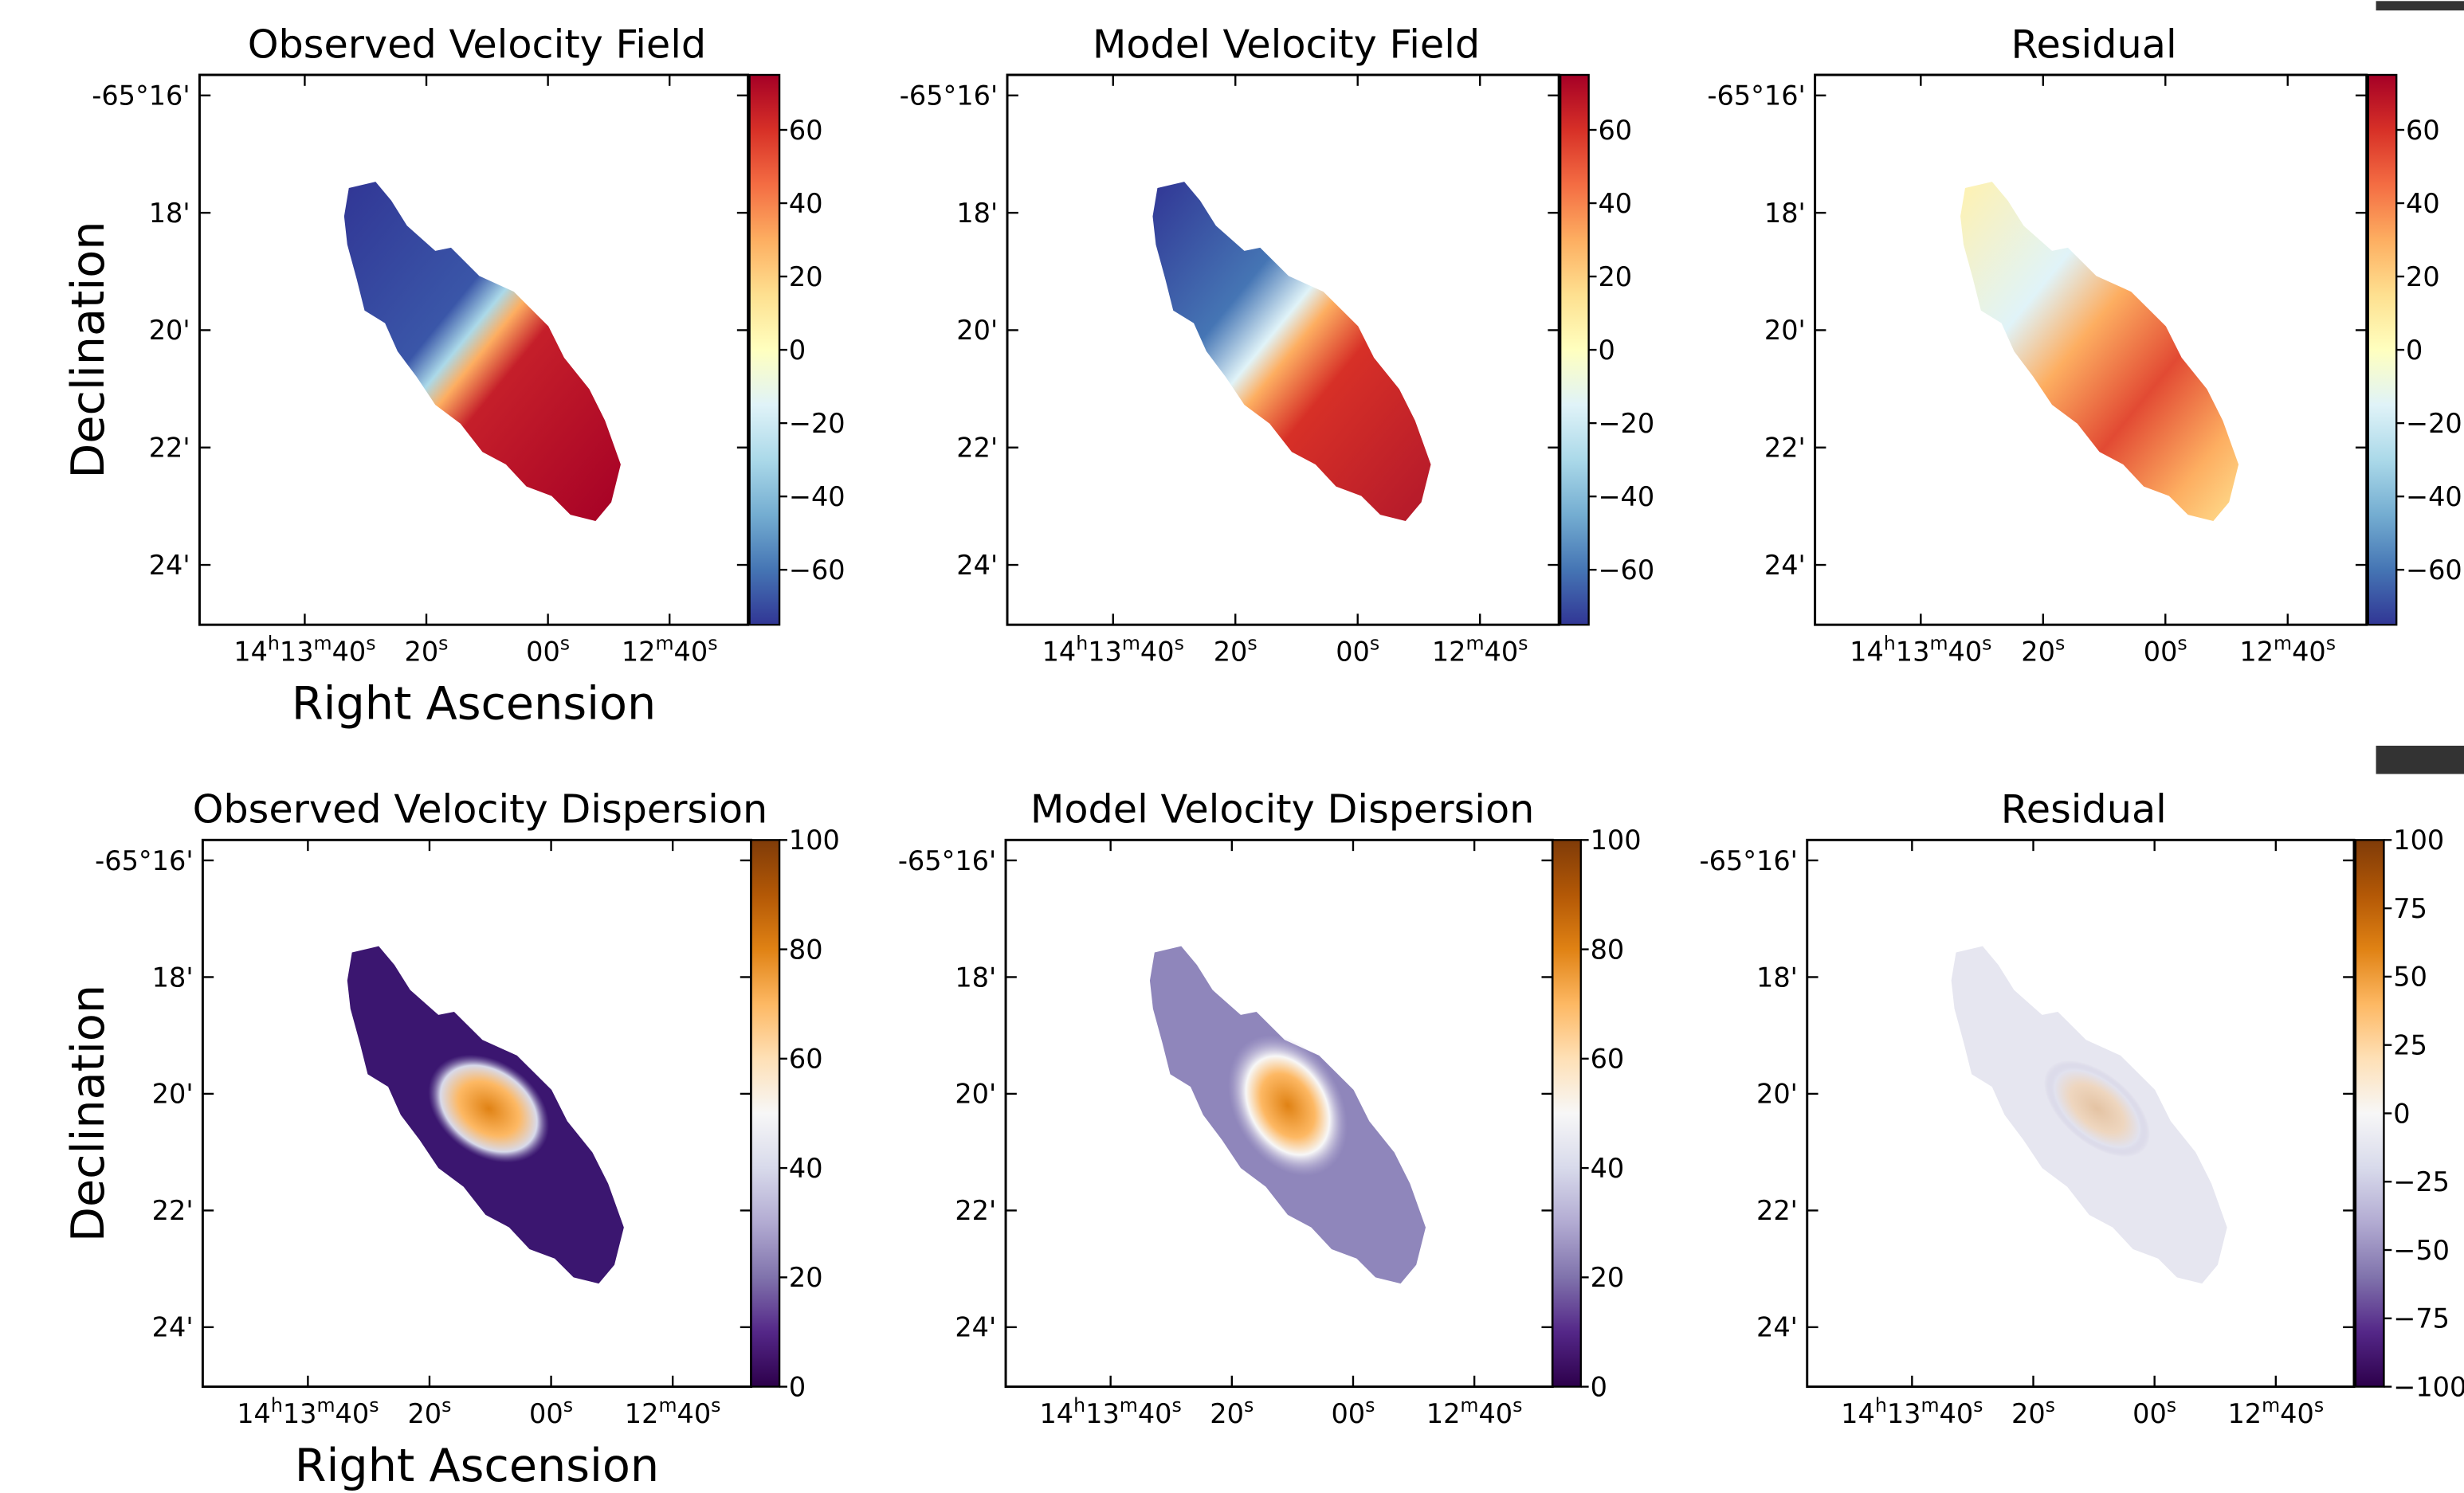  I want to click on panel-title: Model Velocity Field, so click(1286, 44).